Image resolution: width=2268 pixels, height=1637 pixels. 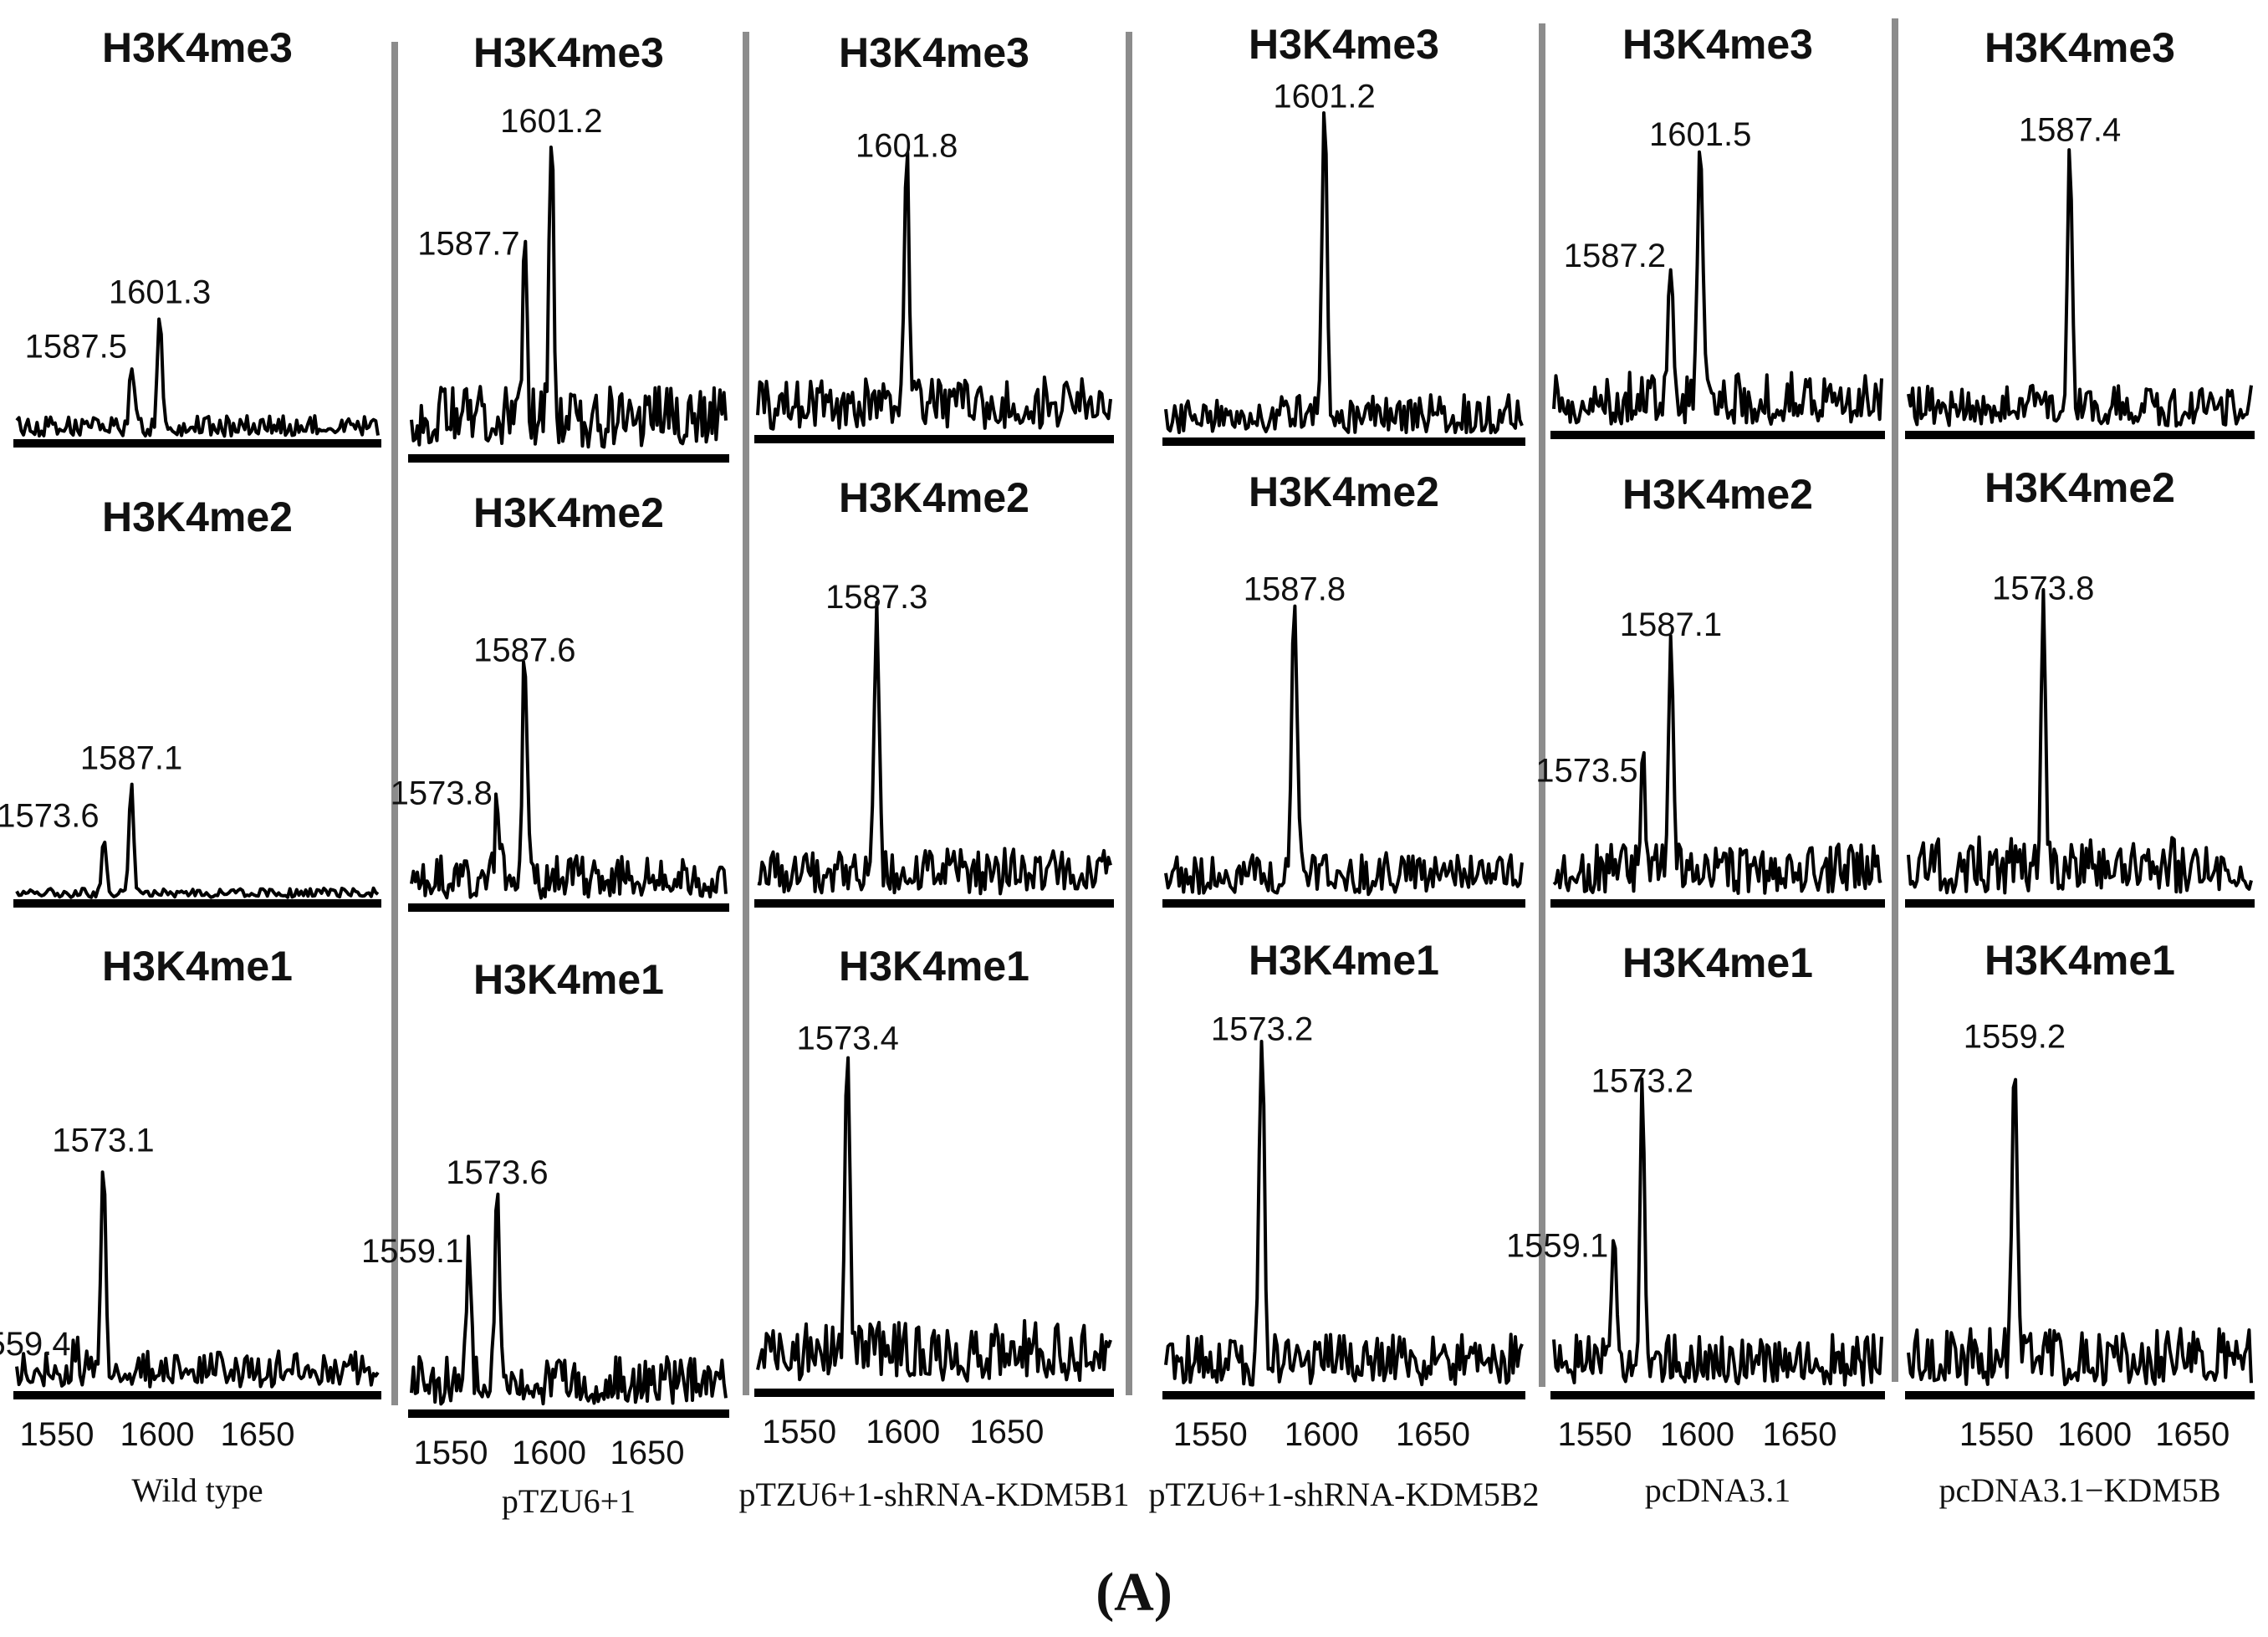 What do you see at coordinates (497, 1172) in the screenshot?
I see `peak-label: 1573.6` at bounding box center [497, 1172].